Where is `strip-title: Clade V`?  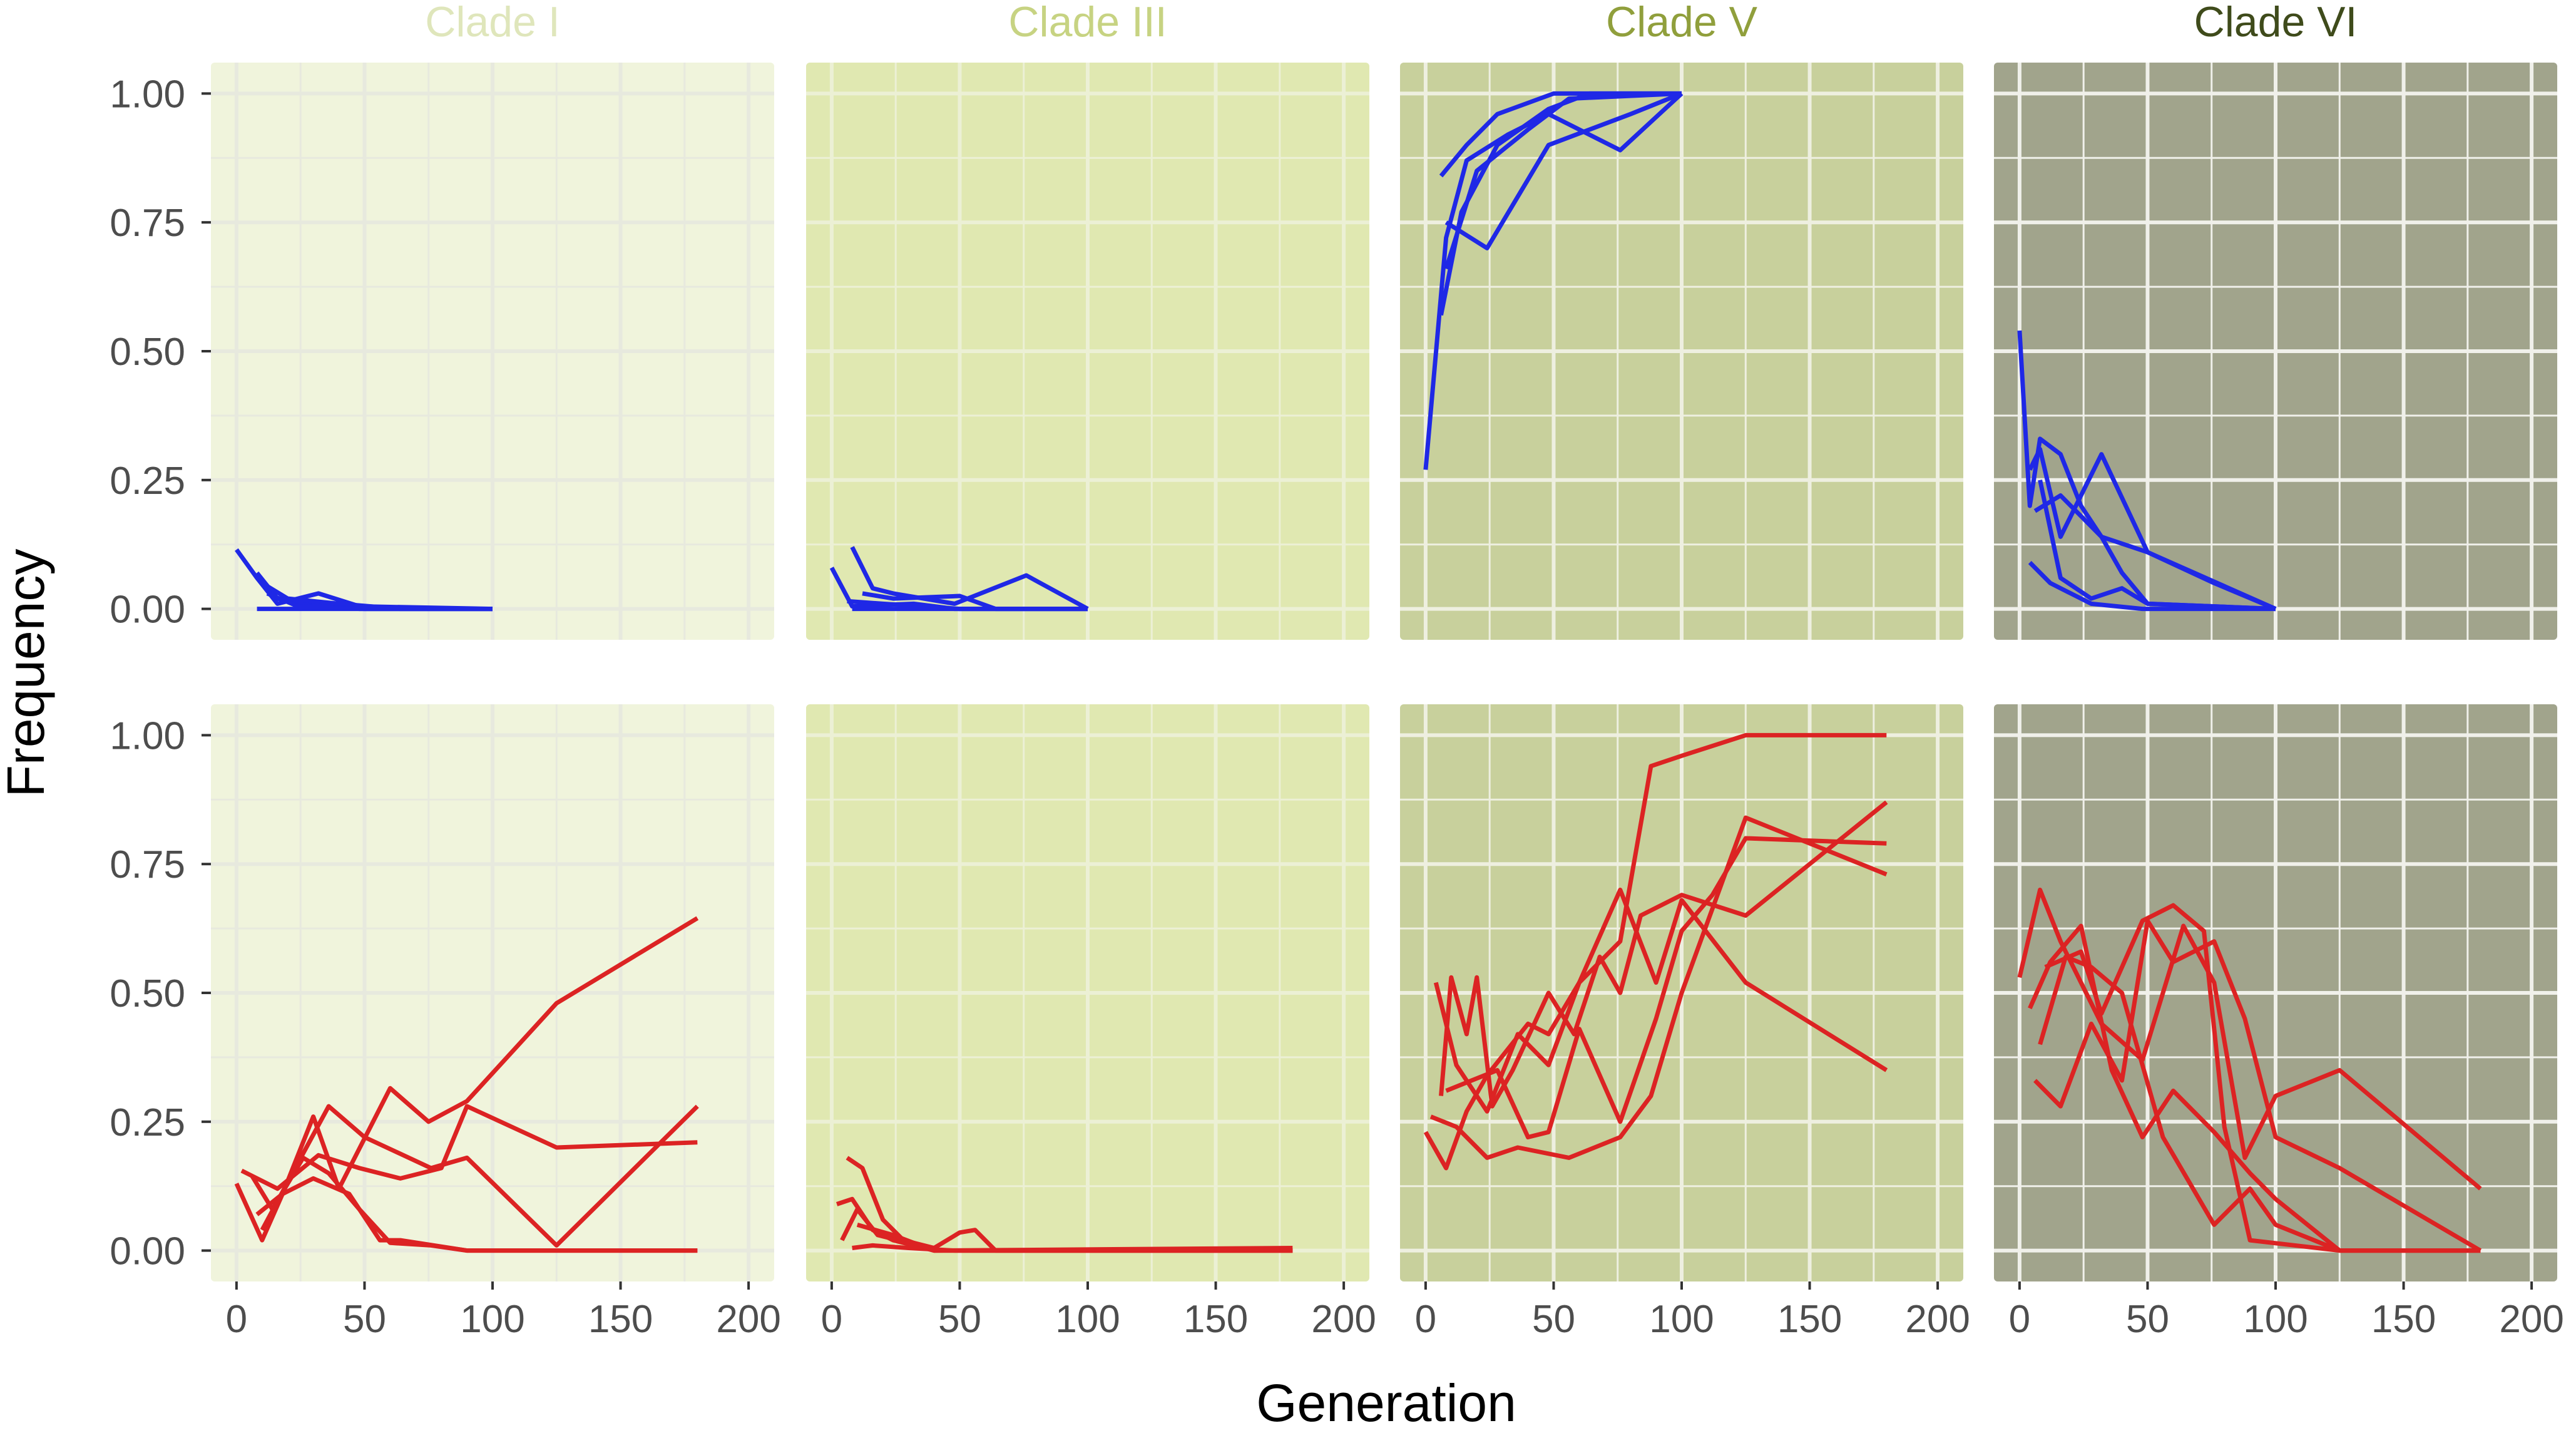
strip-title: Clade V is located at coordinates (1682, 23).